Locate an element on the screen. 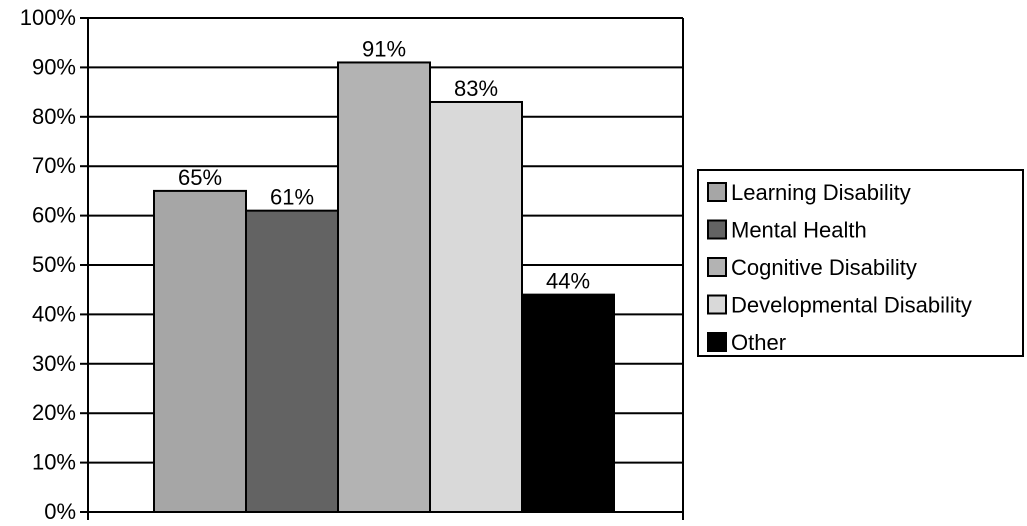 The width and height of the screenshot is (1027, 526). legend-label: Developmental Disability is located at coordinates (851, 305).